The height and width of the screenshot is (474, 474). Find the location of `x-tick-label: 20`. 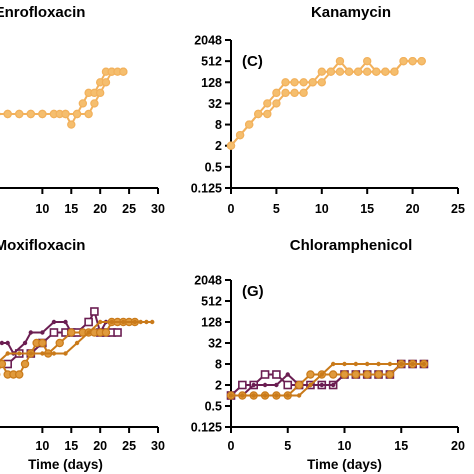

x-tick-label: 20 is located at coordinates (413, 209).